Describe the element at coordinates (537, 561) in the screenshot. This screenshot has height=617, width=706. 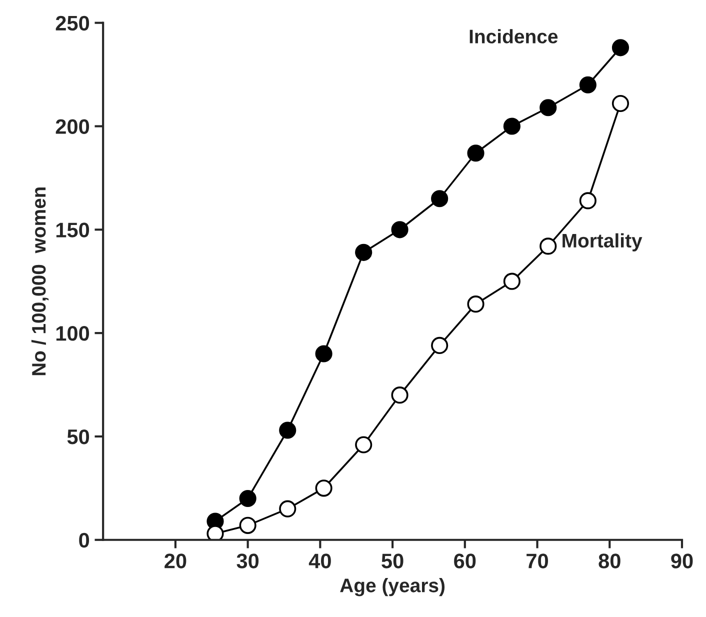
I see `x-tick-label: 70` at that location.